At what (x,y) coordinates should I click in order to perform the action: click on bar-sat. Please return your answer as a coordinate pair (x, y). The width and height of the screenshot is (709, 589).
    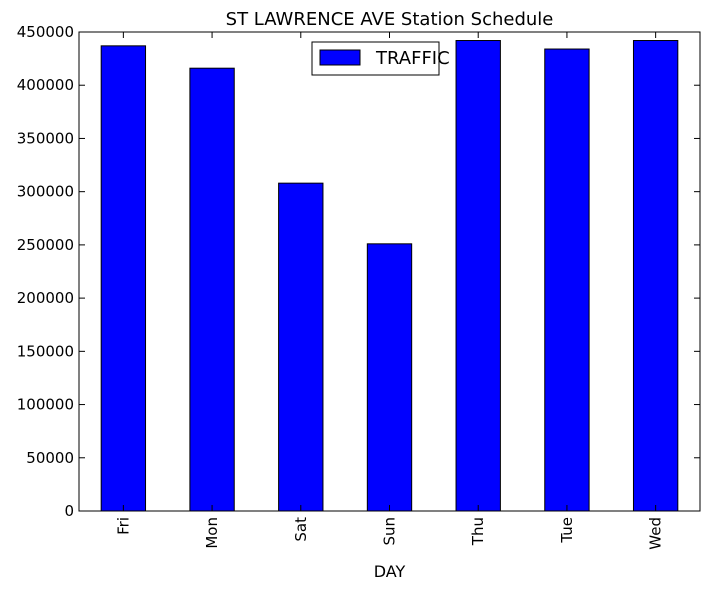
    Looking at the image, I should click on (301, 347).